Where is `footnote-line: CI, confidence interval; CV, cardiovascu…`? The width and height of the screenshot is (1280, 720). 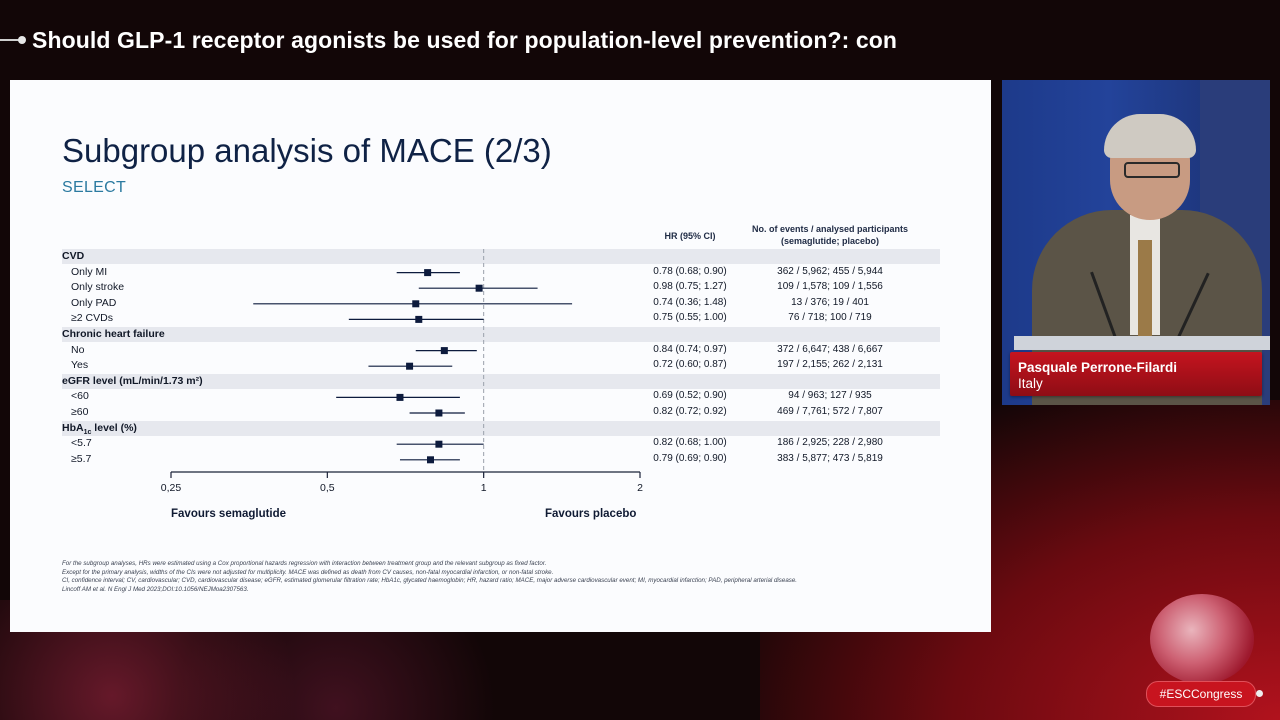 footnote-line: CI, confidence interval; CV, cardiovascu… is located at coordinates (497, 581).